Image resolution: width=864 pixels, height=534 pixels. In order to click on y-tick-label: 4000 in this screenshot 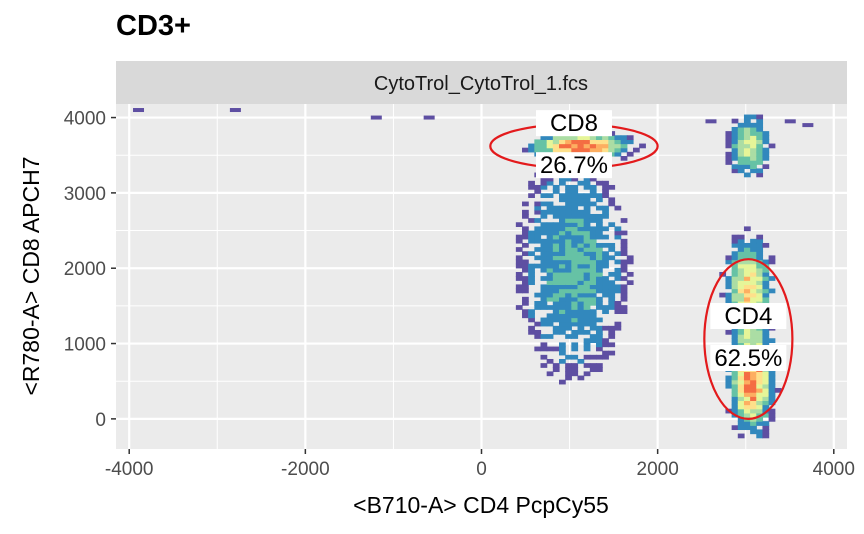, I will do `click(85, 119)`.